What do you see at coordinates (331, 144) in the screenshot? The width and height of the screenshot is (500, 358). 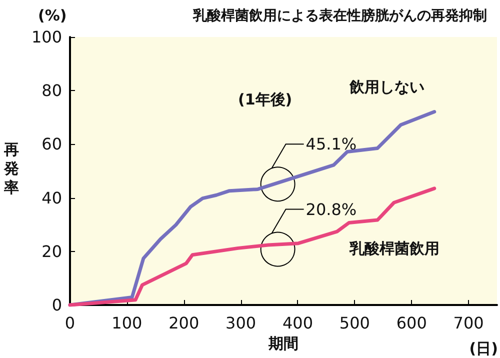 I see `annotation: 45.1%` at bounding box center [331, 144].